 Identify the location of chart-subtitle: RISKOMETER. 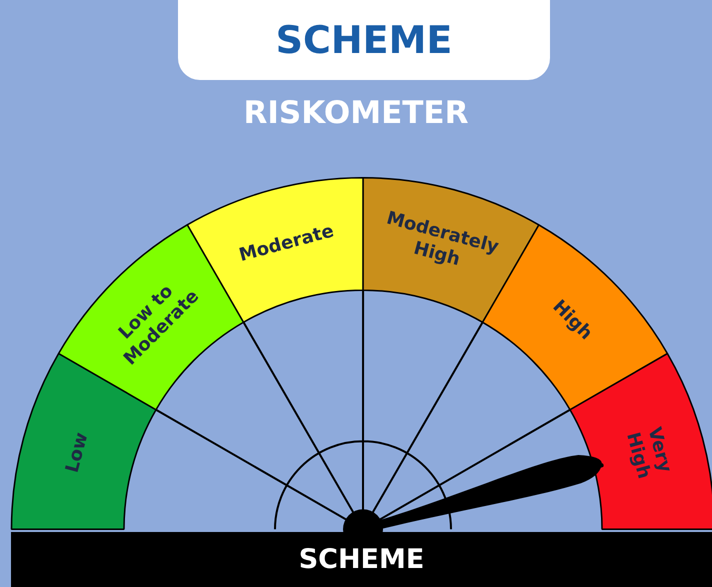
(356, 113).